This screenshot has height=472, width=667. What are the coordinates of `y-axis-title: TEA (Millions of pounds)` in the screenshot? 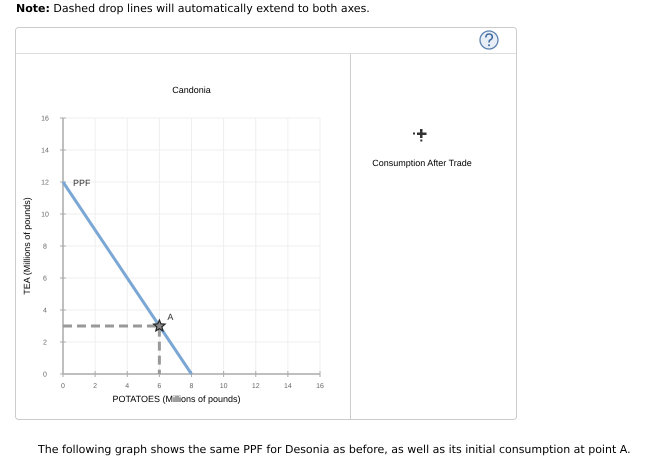 It's located at (27, 246).